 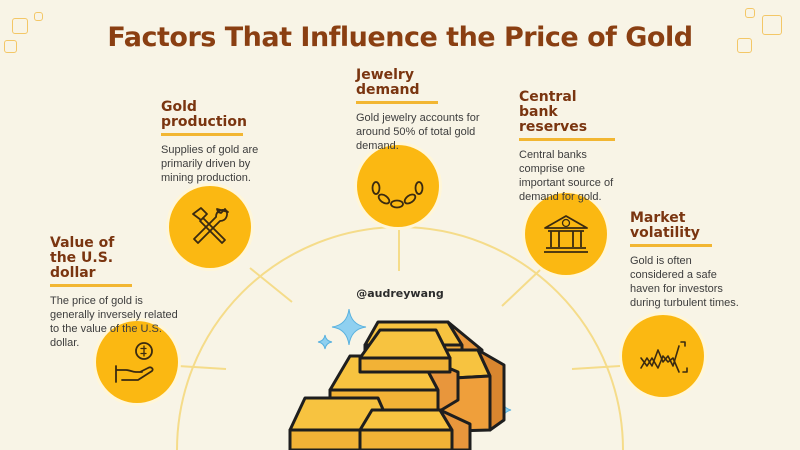 I want to click on volatility-chart-icon, so click(x=664, y=357).